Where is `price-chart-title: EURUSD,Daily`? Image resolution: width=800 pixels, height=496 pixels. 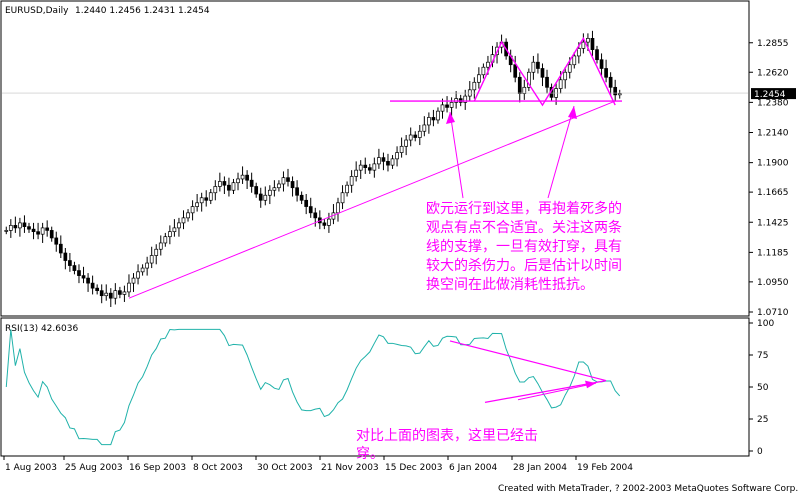
price-chart-title: EURUSD,Daily is located at coordinates (37, 11).